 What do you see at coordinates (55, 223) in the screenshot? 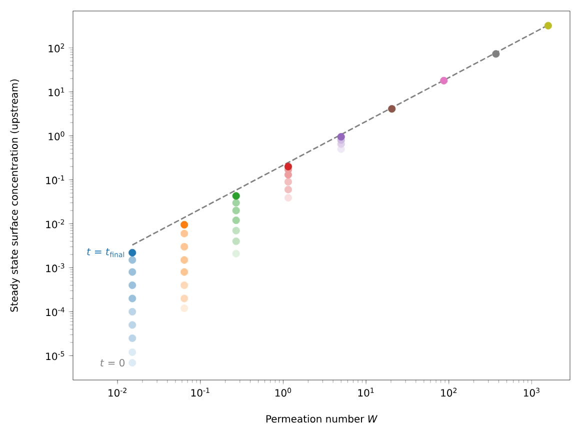
I see `y-tick-label: 10$^{-2}$` at bounding box center [55, 223].